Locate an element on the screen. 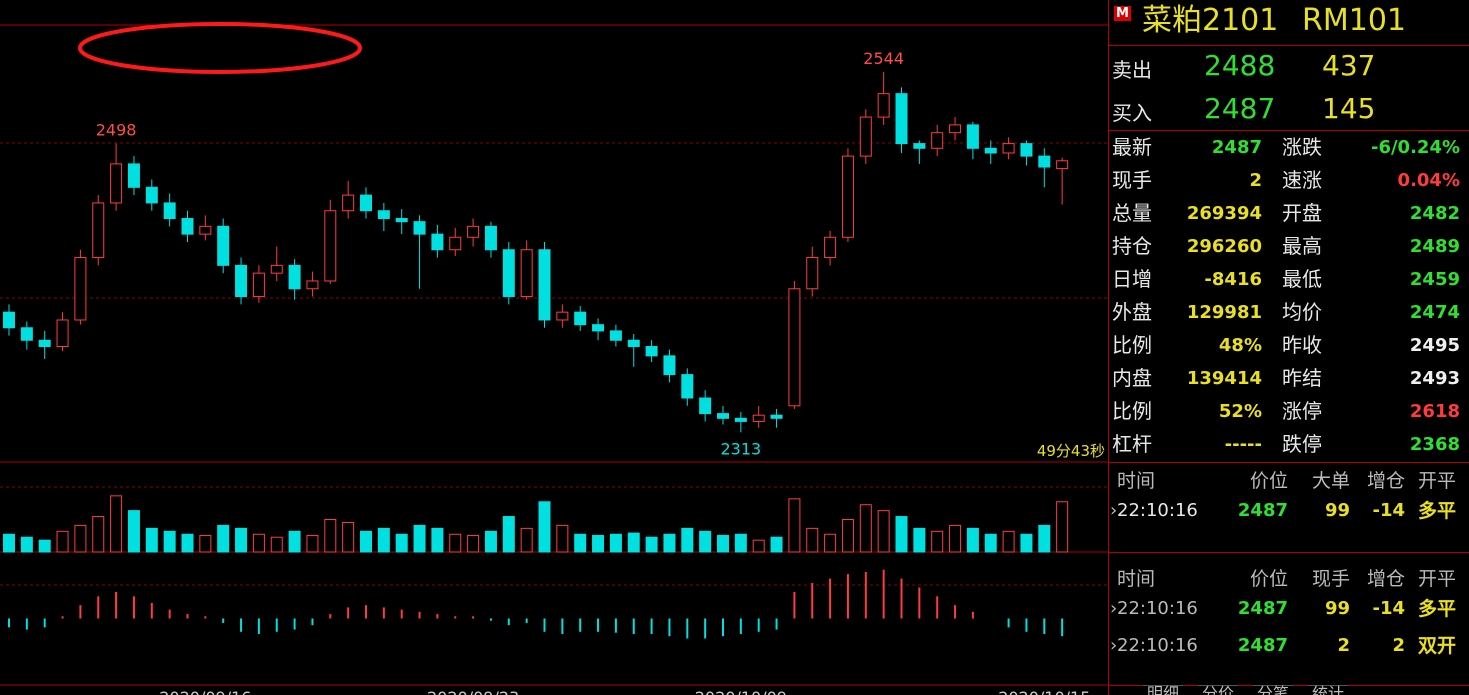  stat-label: 持仓 is located at coordinates (1132, 246).